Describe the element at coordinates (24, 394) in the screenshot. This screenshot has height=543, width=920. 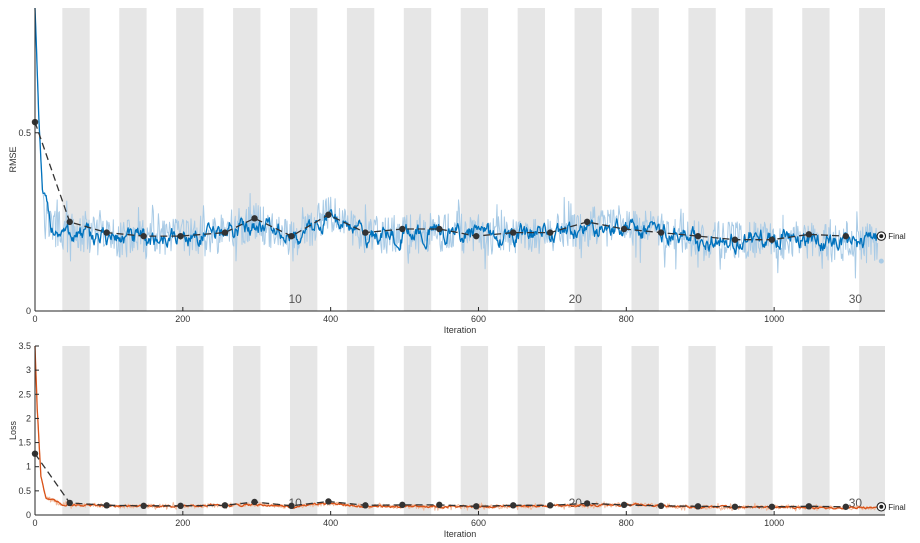
I see `y-tick-label: 2.5` at that location.